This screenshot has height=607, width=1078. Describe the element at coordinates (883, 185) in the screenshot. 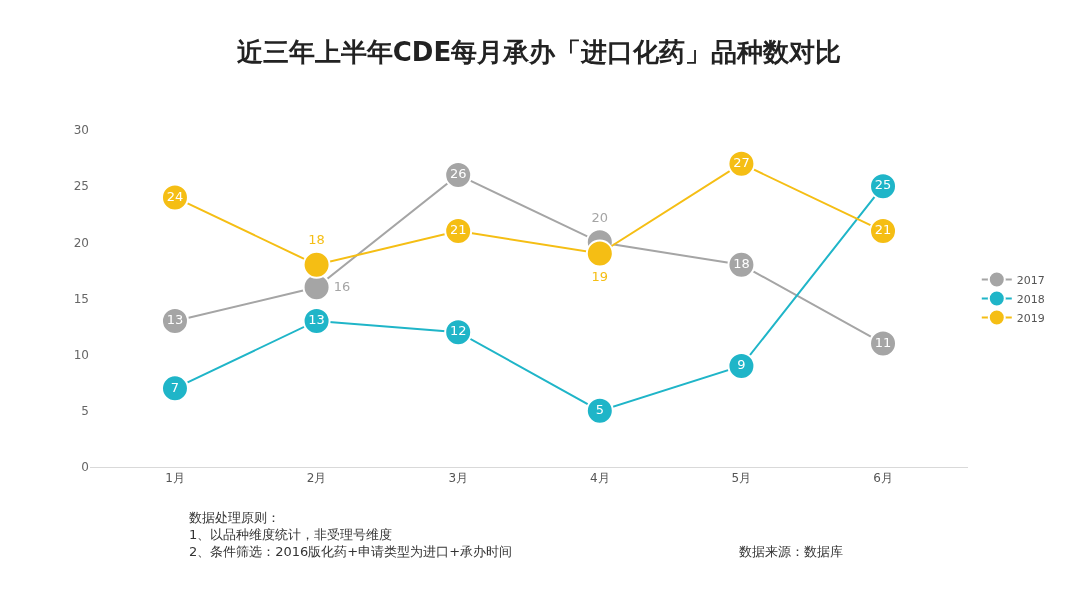

I see `data-label: 25` at that location.